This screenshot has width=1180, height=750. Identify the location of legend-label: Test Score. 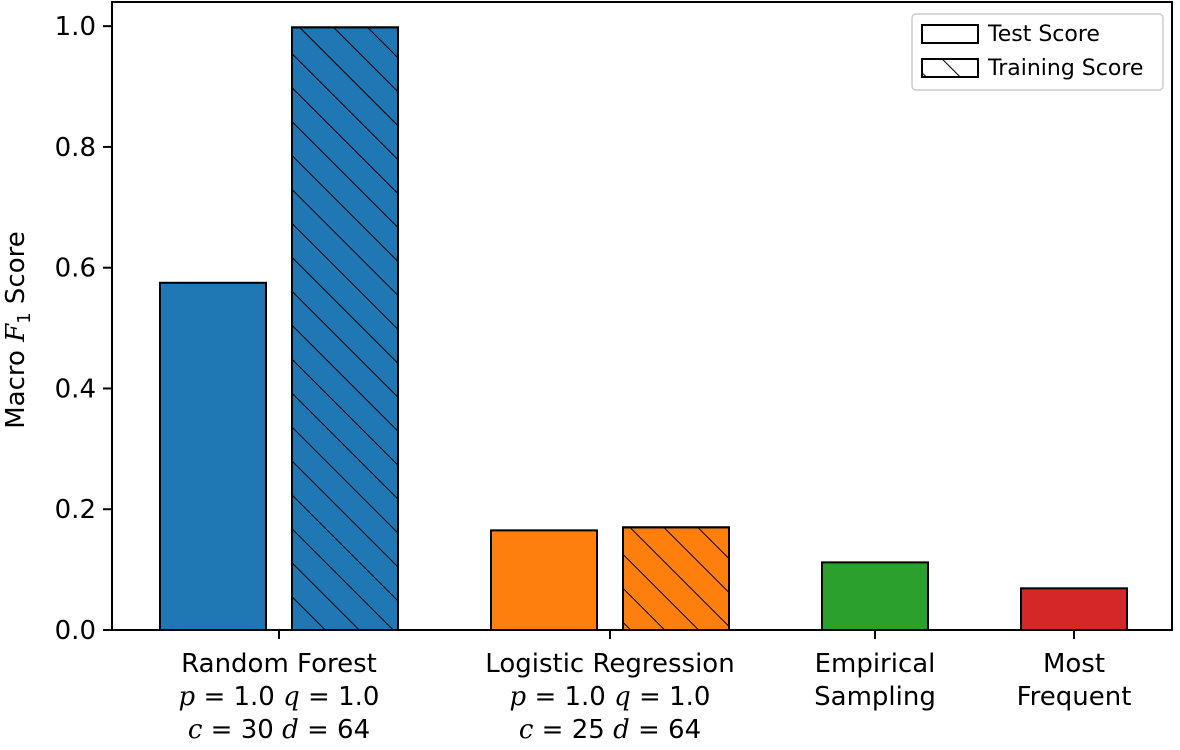
(1043, 34).